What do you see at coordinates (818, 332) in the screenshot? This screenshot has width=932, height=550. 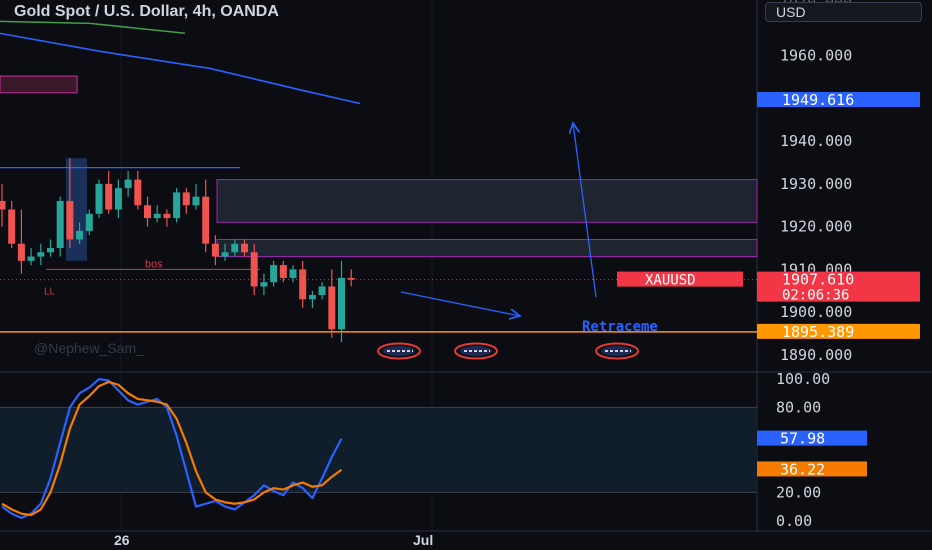 I see `price-badge-value: 1895.389` at bounding box center [818, 332].